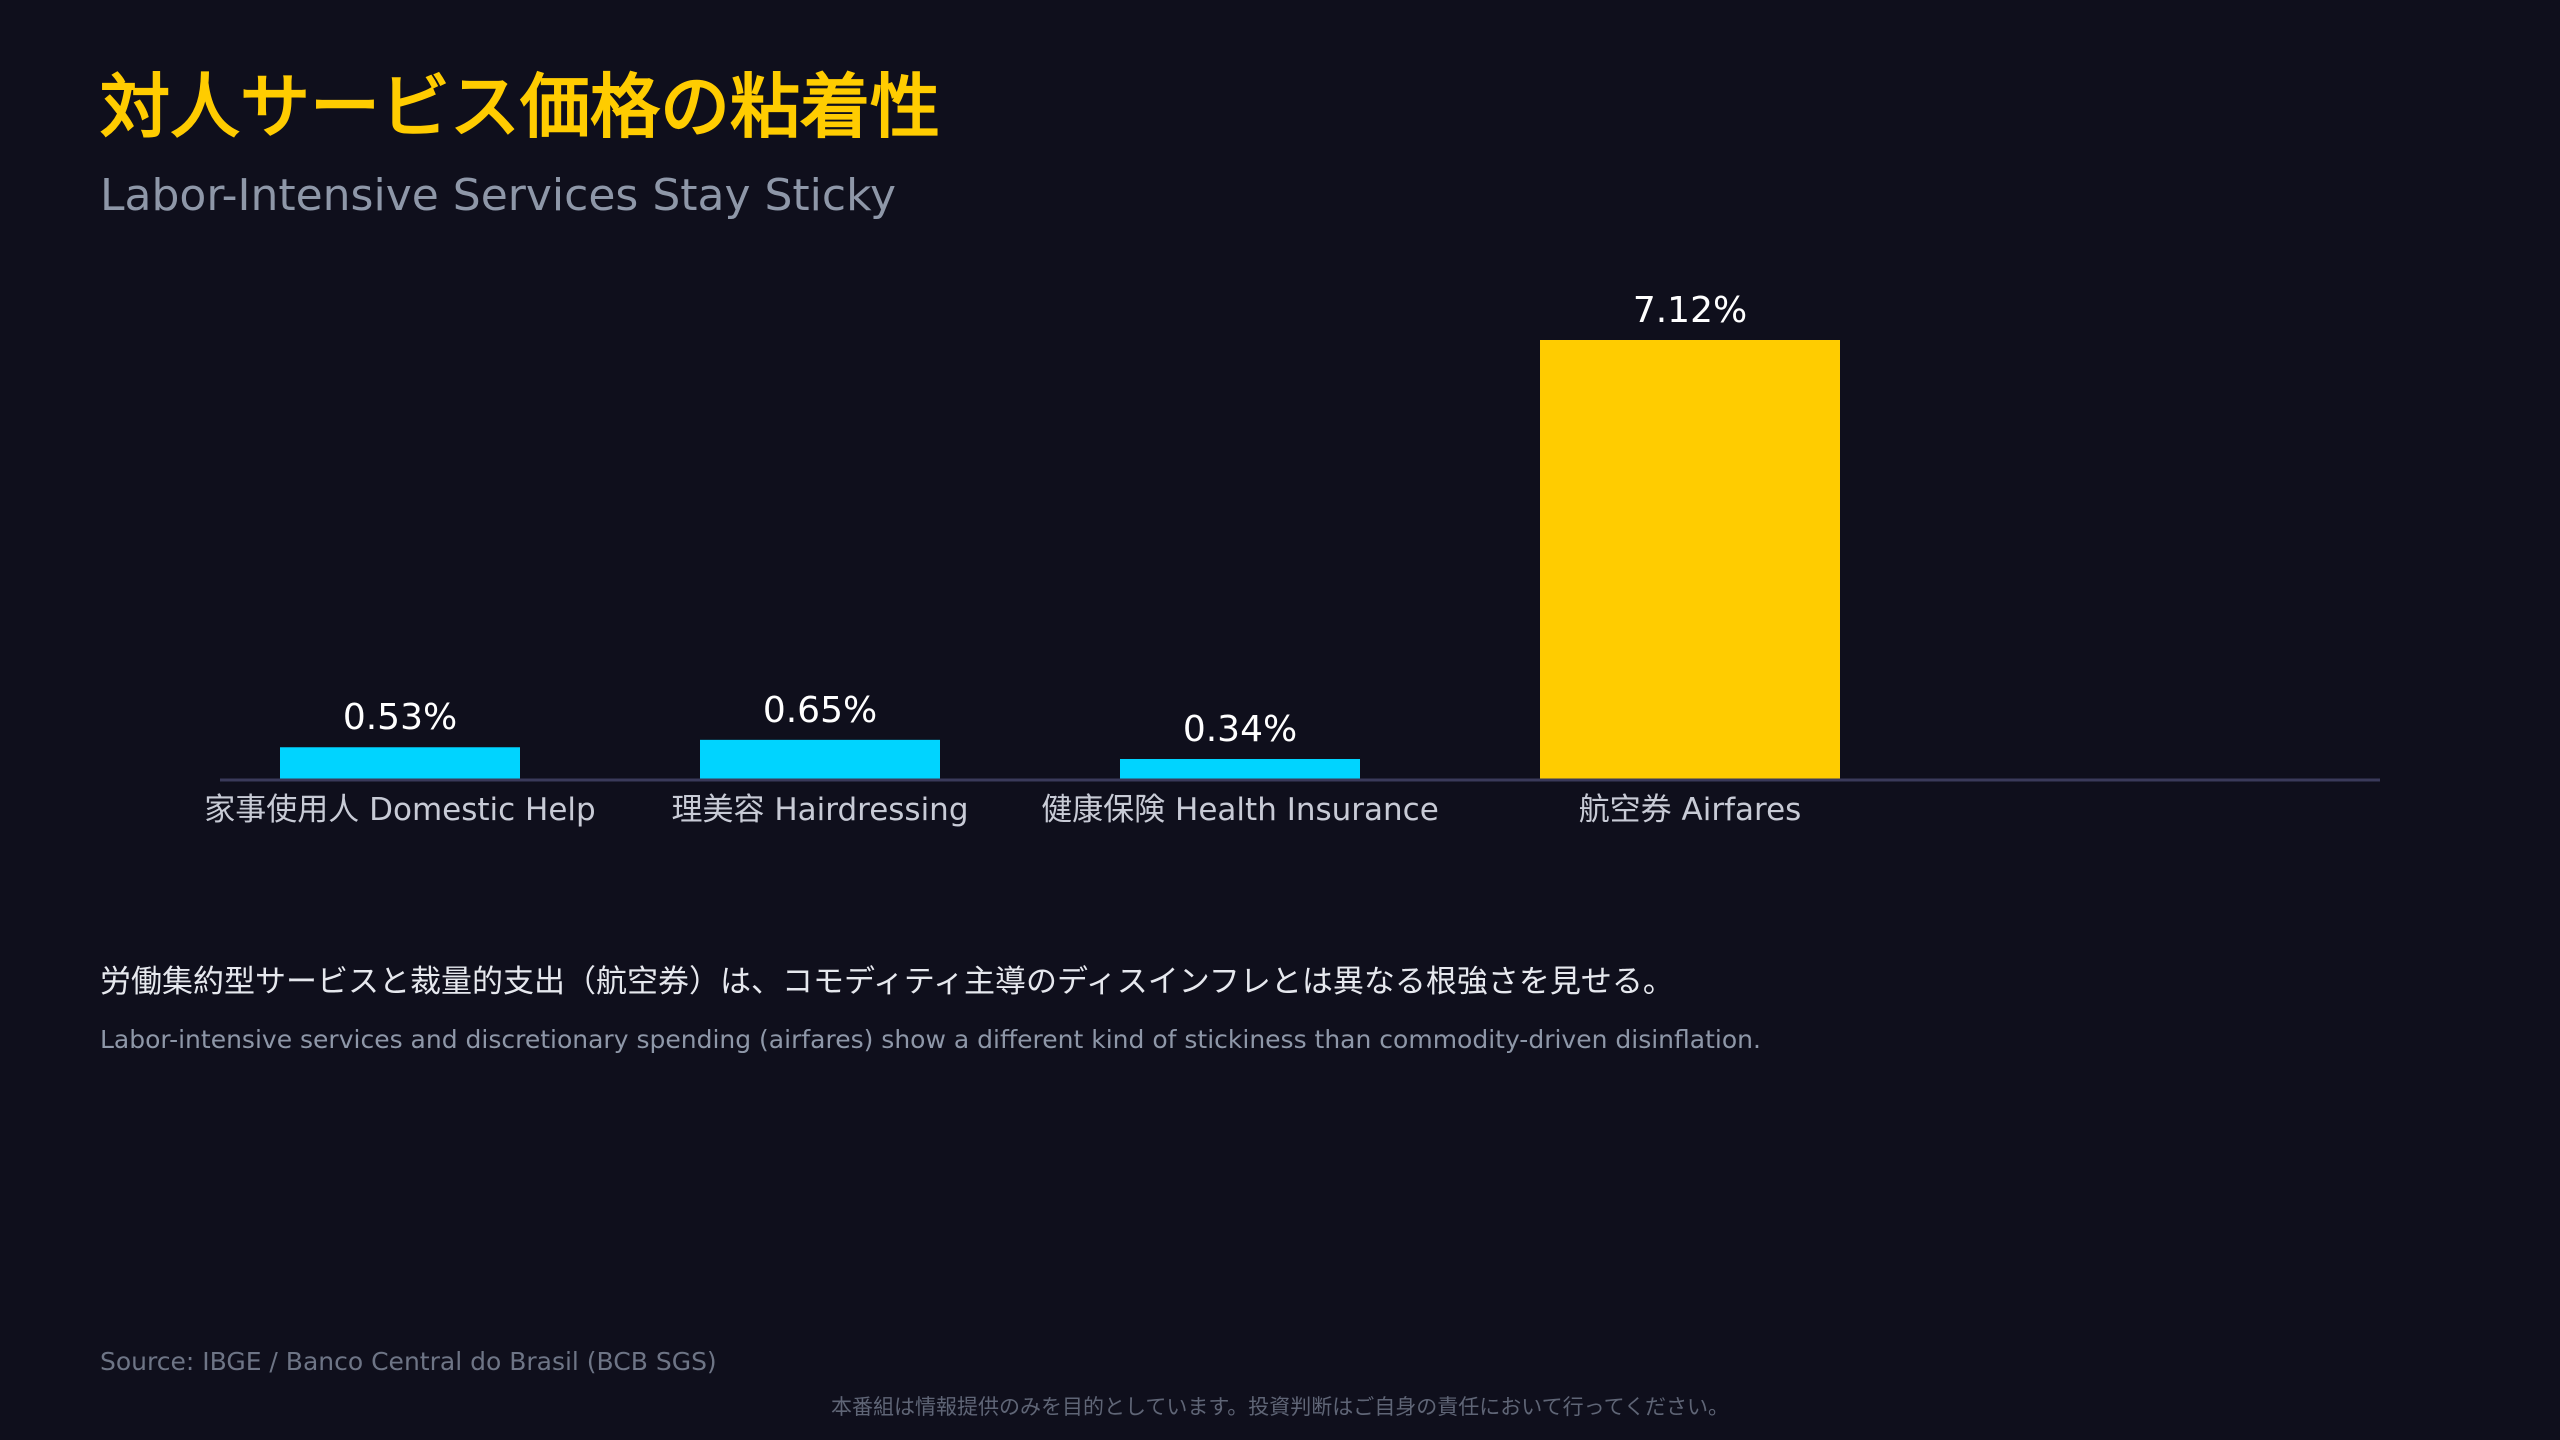 The image size is (2560, 1440). I want to click on category-label-1: 理美容 Hairdressing, so click(819, 810).